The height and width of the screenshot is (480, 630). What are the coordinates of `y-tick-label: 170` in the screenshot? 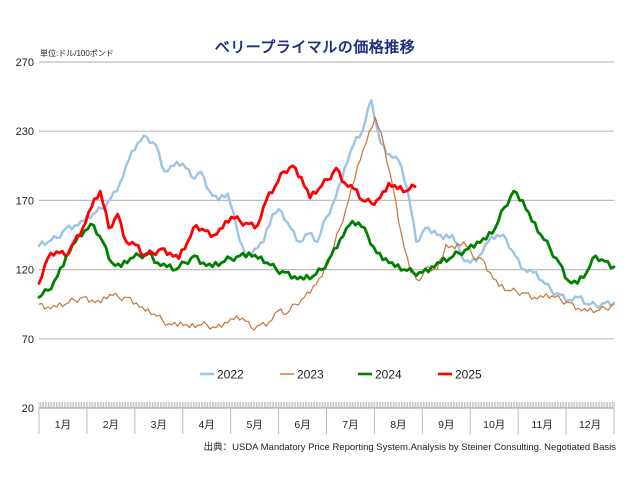 It's located at (25, 201).